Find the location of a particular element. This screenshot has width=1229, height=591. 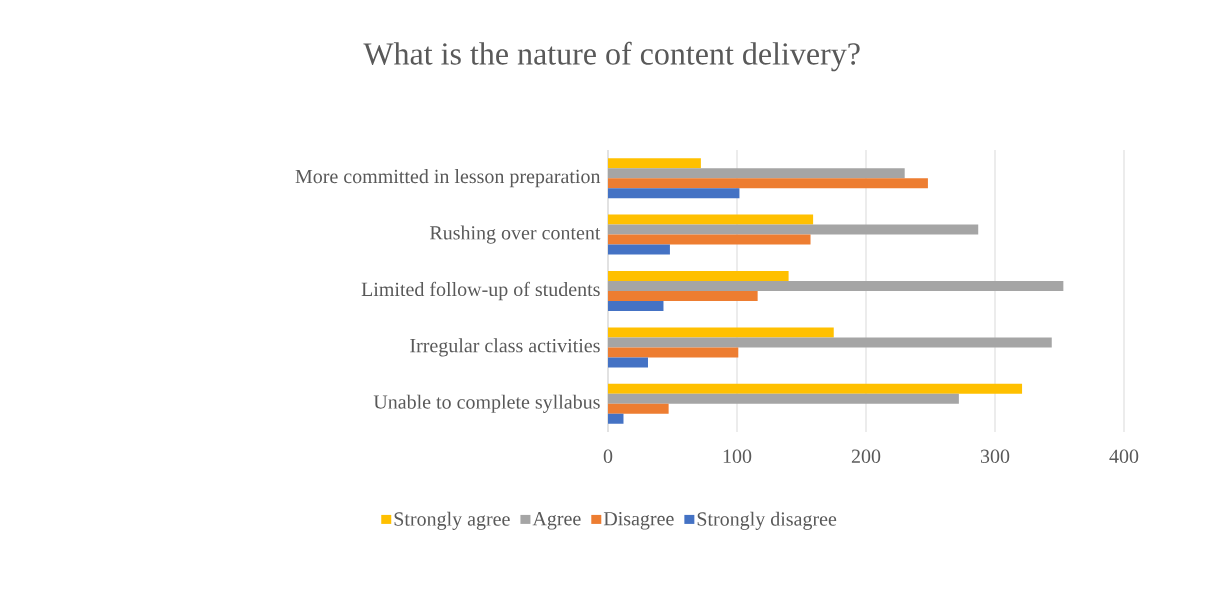

x-tick-label: 300 is located at coordinates (995, 456).